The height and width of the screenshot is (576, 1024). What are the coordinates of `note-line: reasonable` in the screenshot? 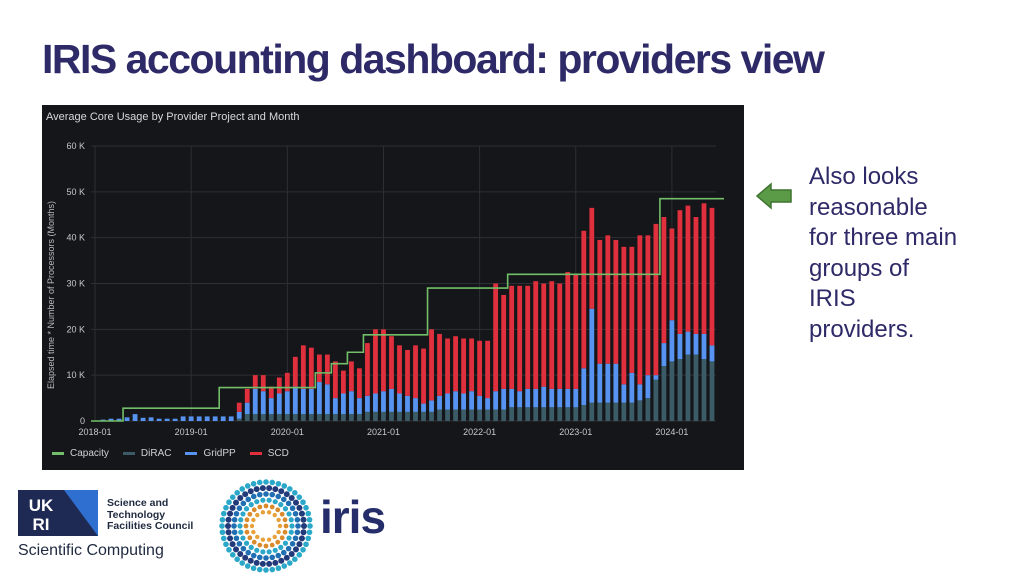 It's located at (868, 207).